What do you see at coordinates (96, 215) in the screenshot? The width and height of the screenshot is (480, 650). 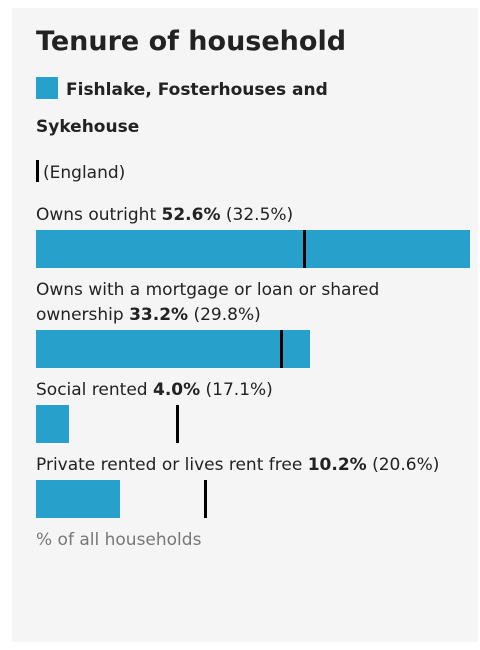 I see `category-name: Owns outright` at bounding box center [96, 215].